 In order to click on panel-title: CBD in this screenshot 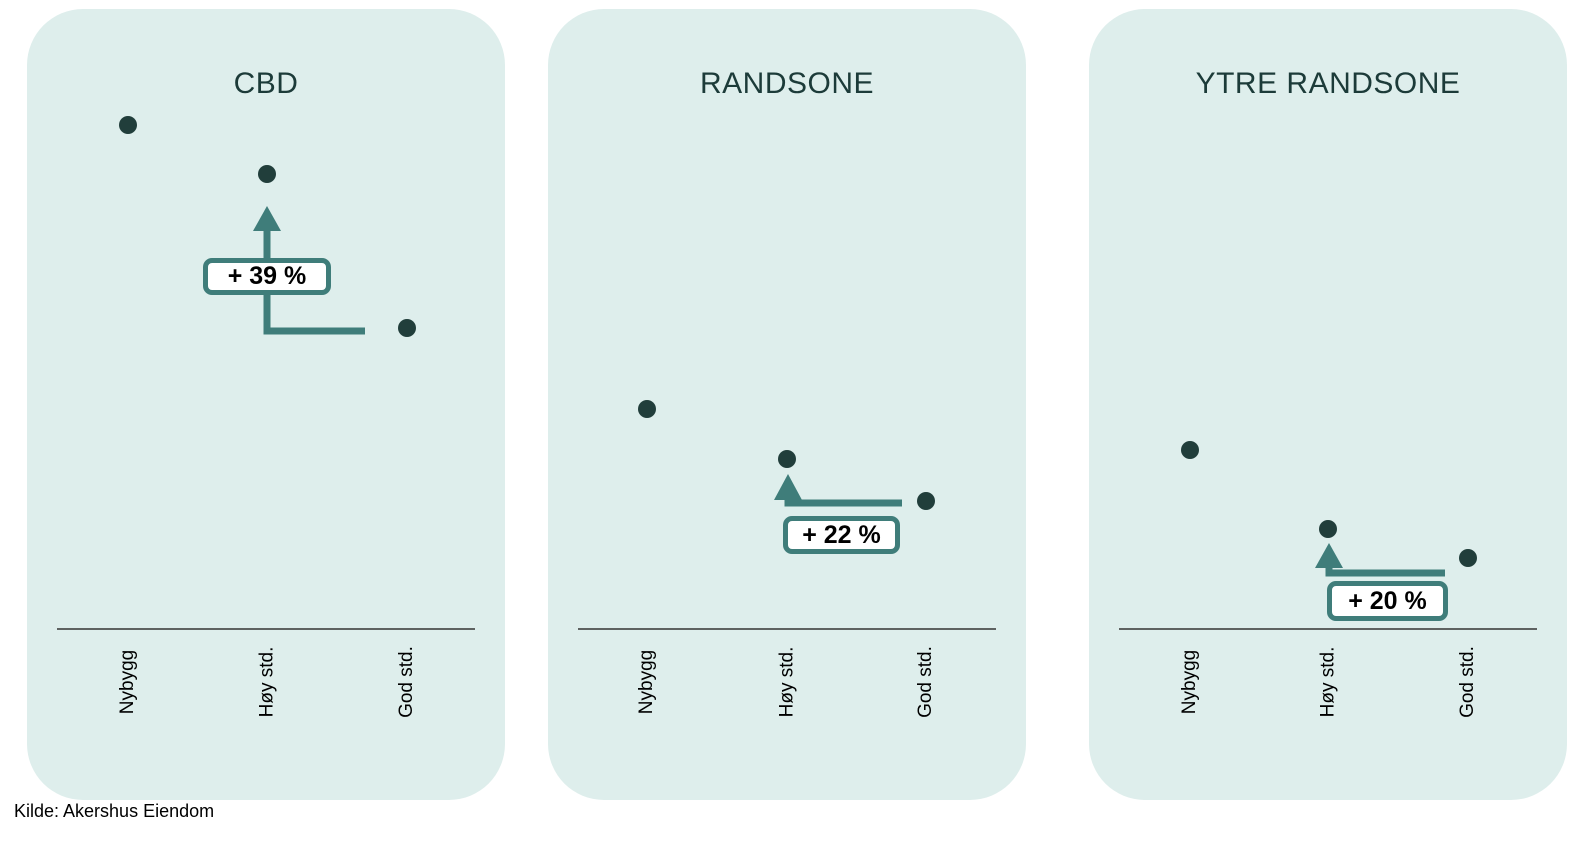, I will do `click(266, 83)`.